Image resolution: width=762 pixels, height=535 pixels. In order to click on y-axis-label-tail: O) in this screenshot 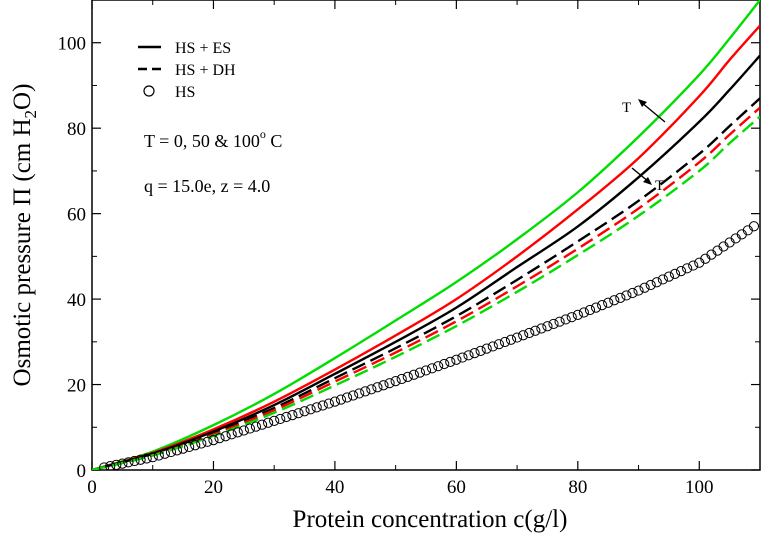, I will do `click(22, 97)`.